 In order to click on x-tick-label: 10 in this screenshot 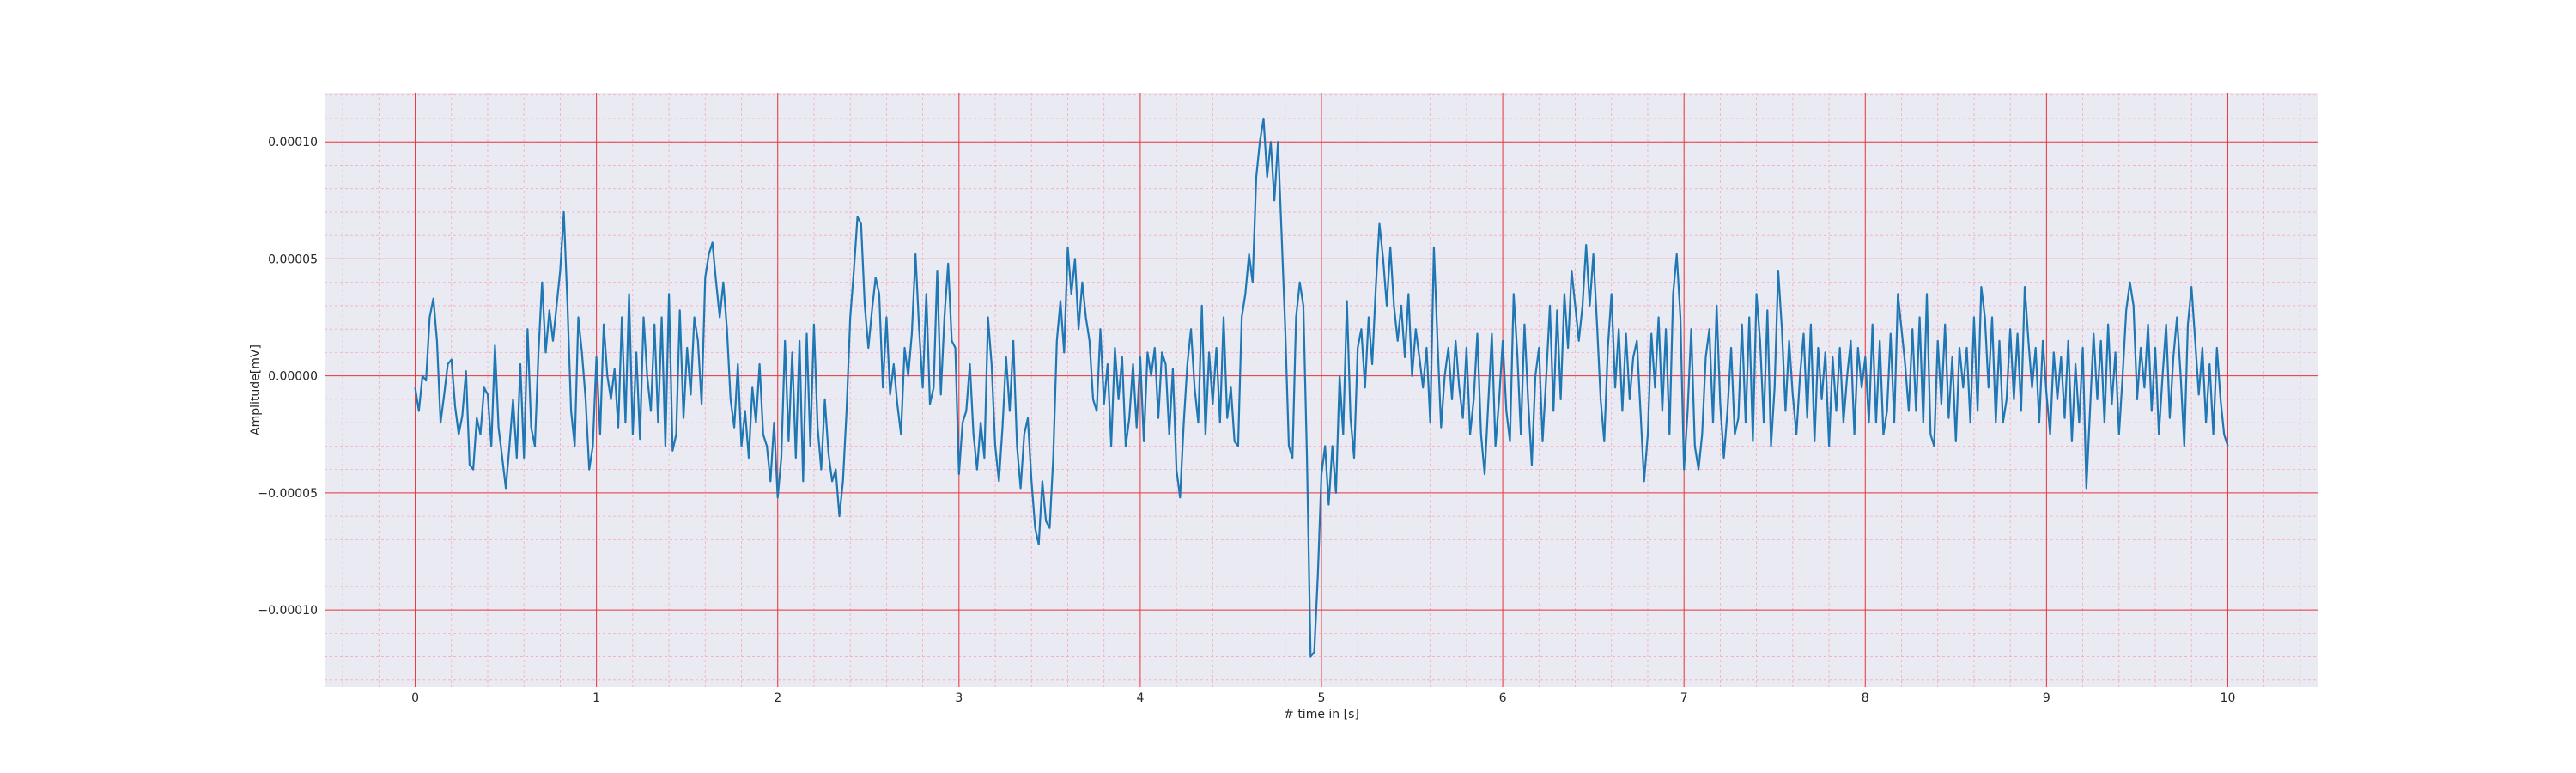, I will do `click(2229, 698)`.